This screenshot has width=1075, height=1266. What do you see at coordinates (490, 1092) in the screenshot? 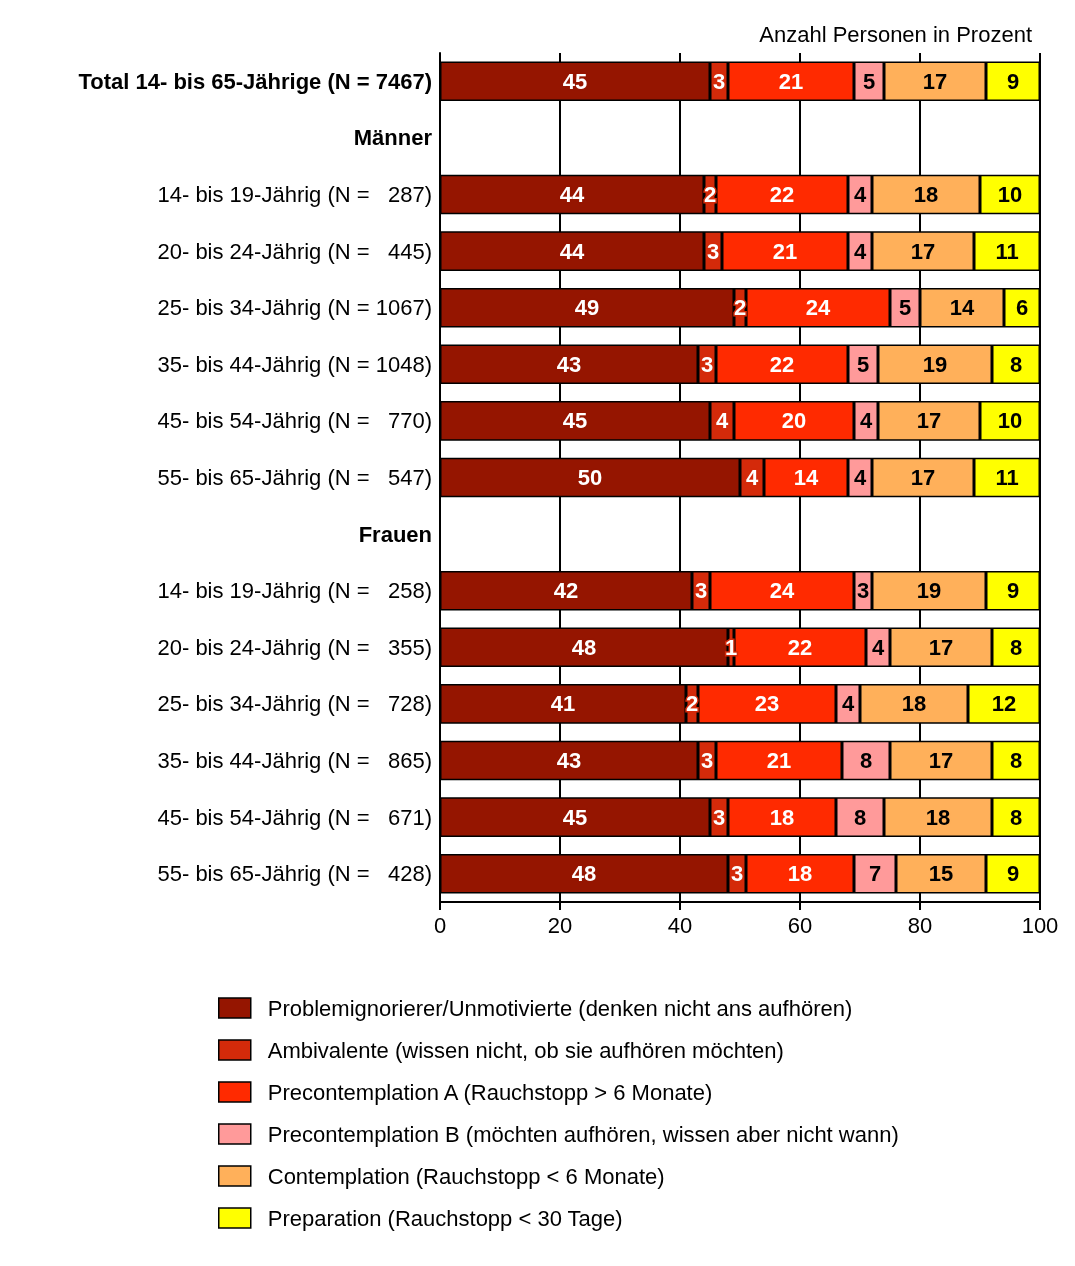
I see `legend-label: Precontemplation A (Rauchstopp > 6 Monate)` at bounding box center [490, 1092].